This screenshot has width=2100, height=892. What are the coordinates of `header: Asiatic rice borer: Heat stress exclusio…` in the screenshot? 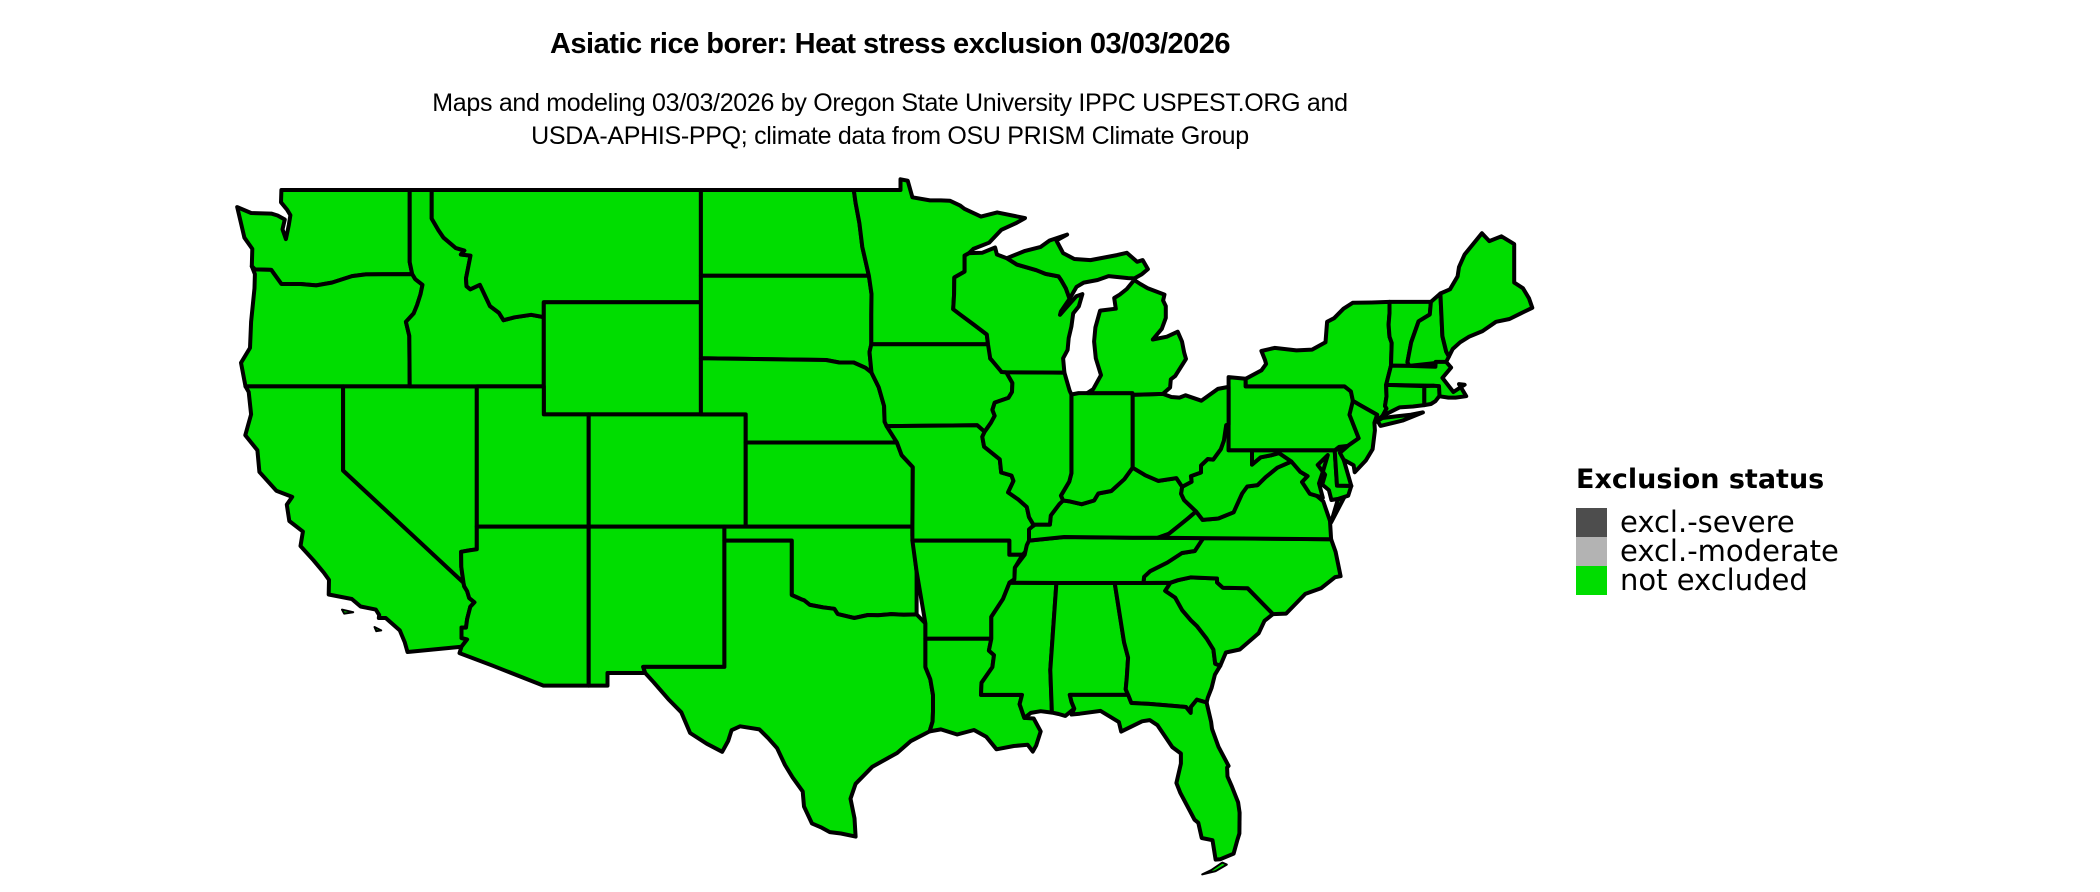 It's located at (890, 76).